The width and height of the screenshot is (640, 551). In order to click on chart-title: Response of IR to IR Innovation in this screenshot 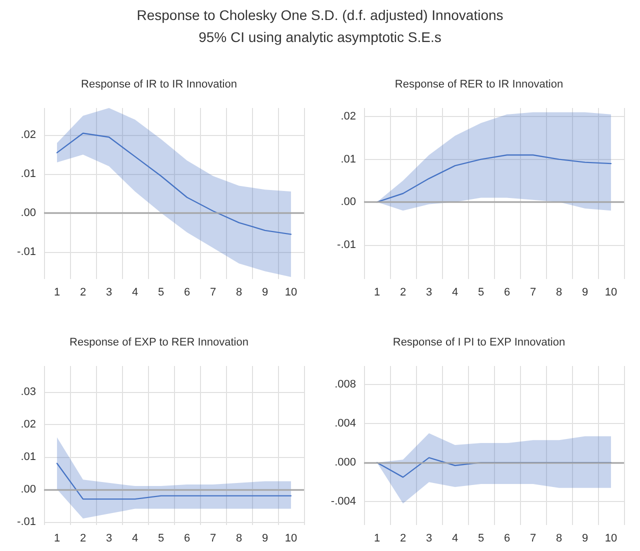, I will do `click(159, 84)`.